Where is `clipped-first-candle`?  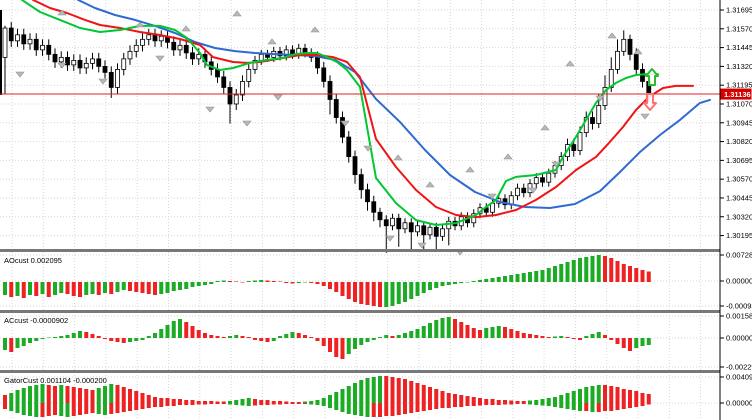
clipped-first-candle is located at coordinates (1, 52).